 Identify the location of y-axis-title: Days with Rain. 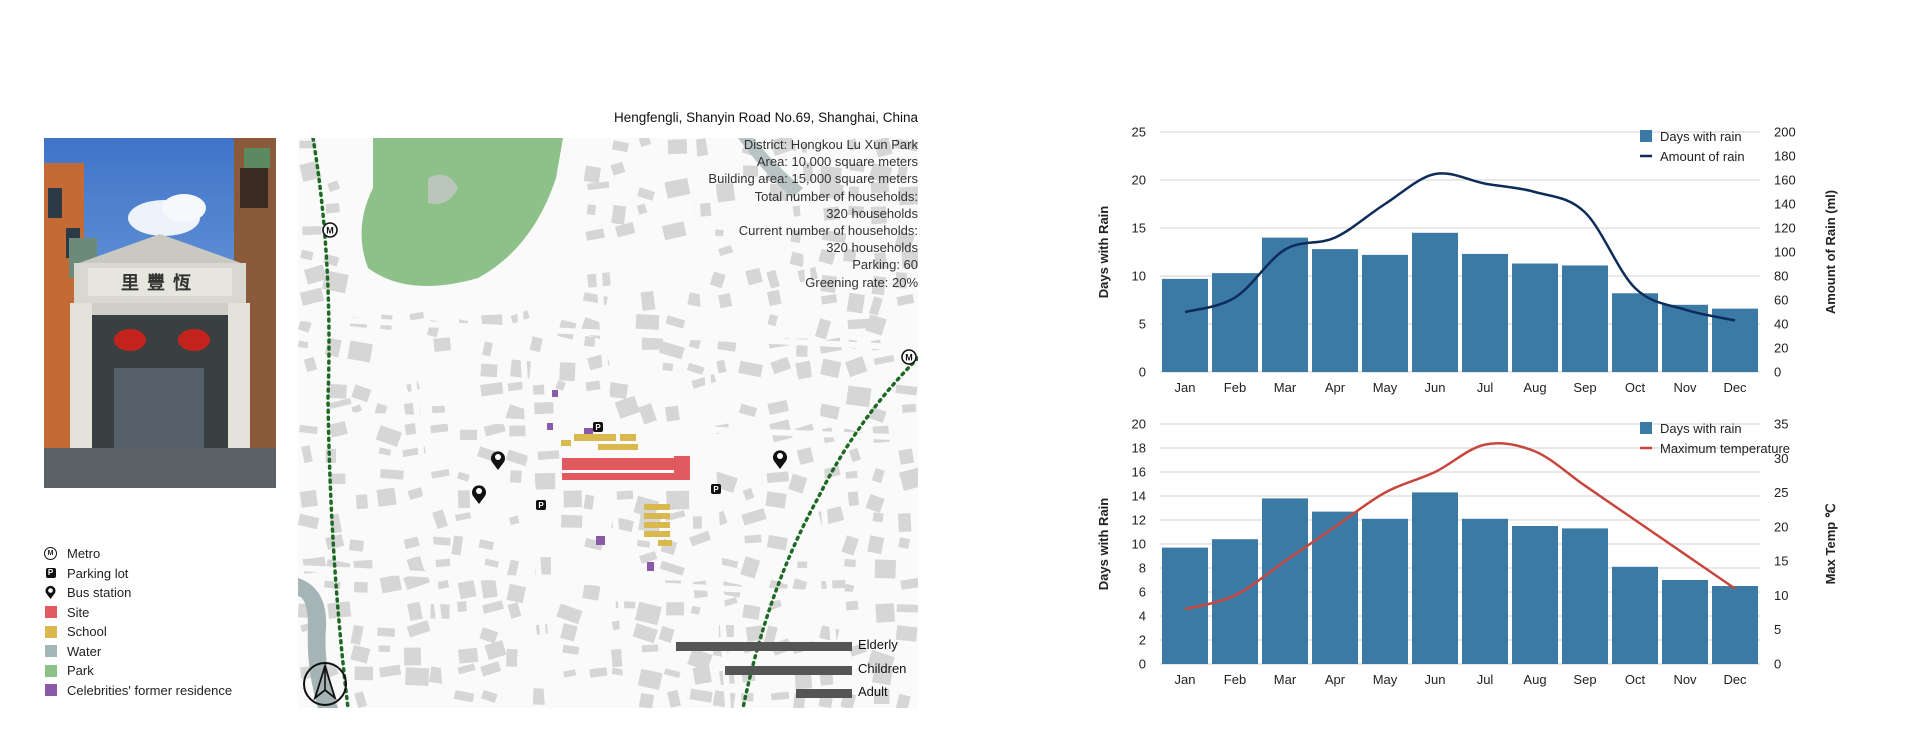
(1103, 252).